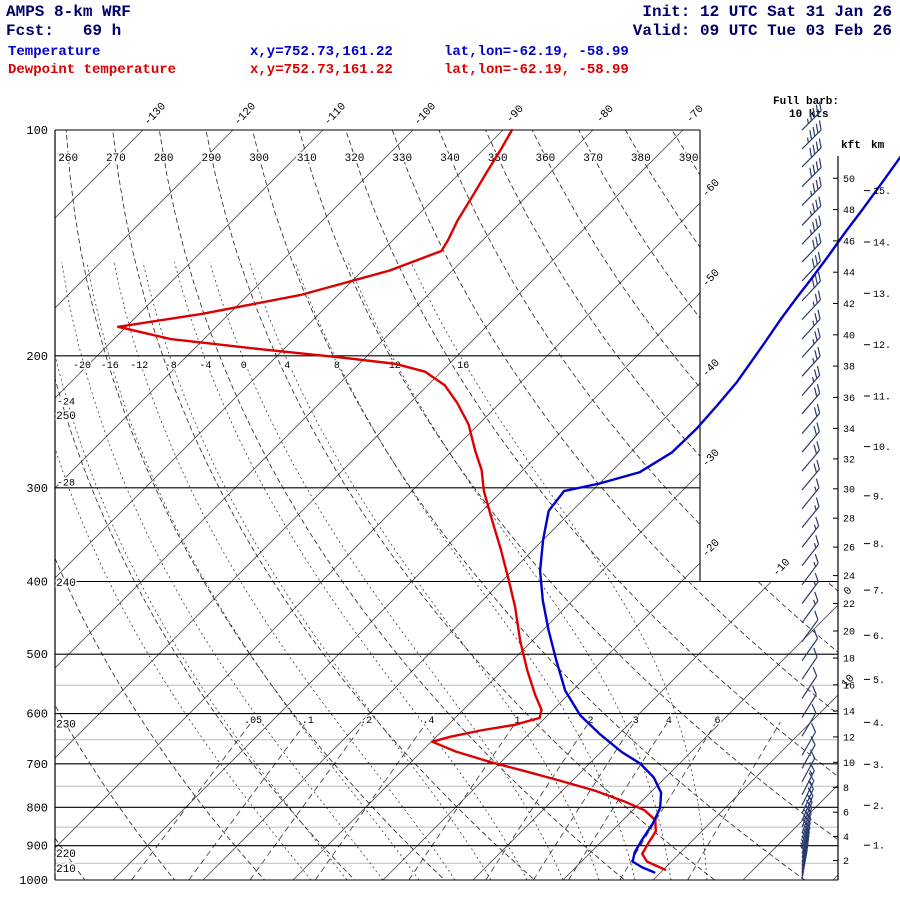  What do you see at coordinates (593, 159) in the screenshot?
I see `svg-text: 370` at bounding box center [593, 159].